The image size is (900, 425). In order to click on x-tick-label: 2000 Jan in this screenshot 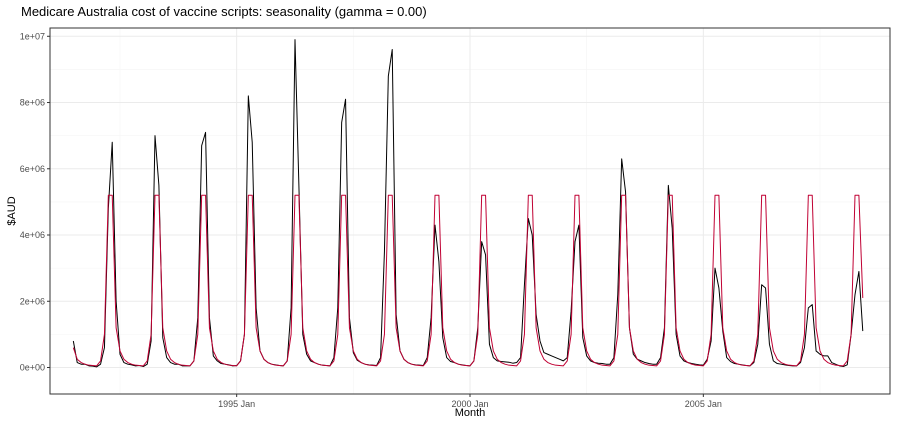, I will do `click(469, 404)`.